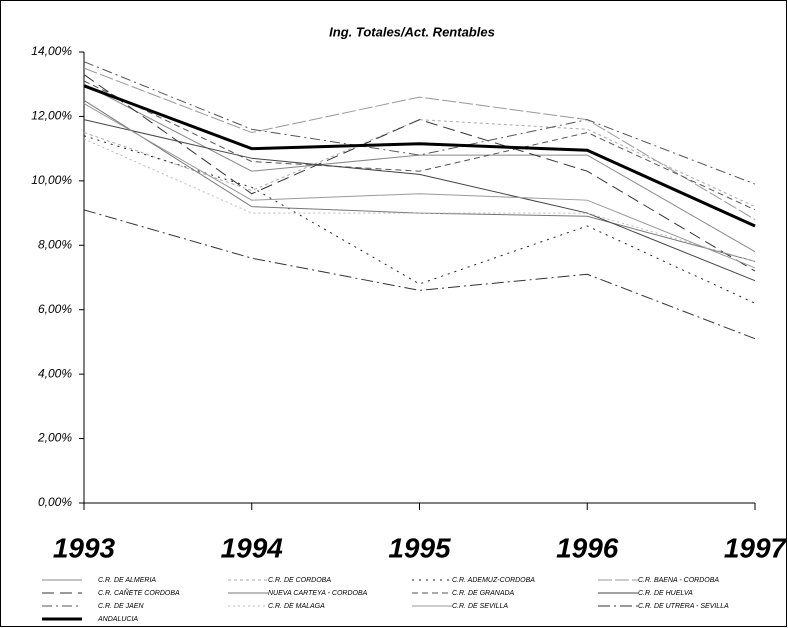 This screenshot has width=788, height=628. What do you see at coordinates (419, 163) in the screenshot?
I see `series-line` at bounding box center [419, 163].